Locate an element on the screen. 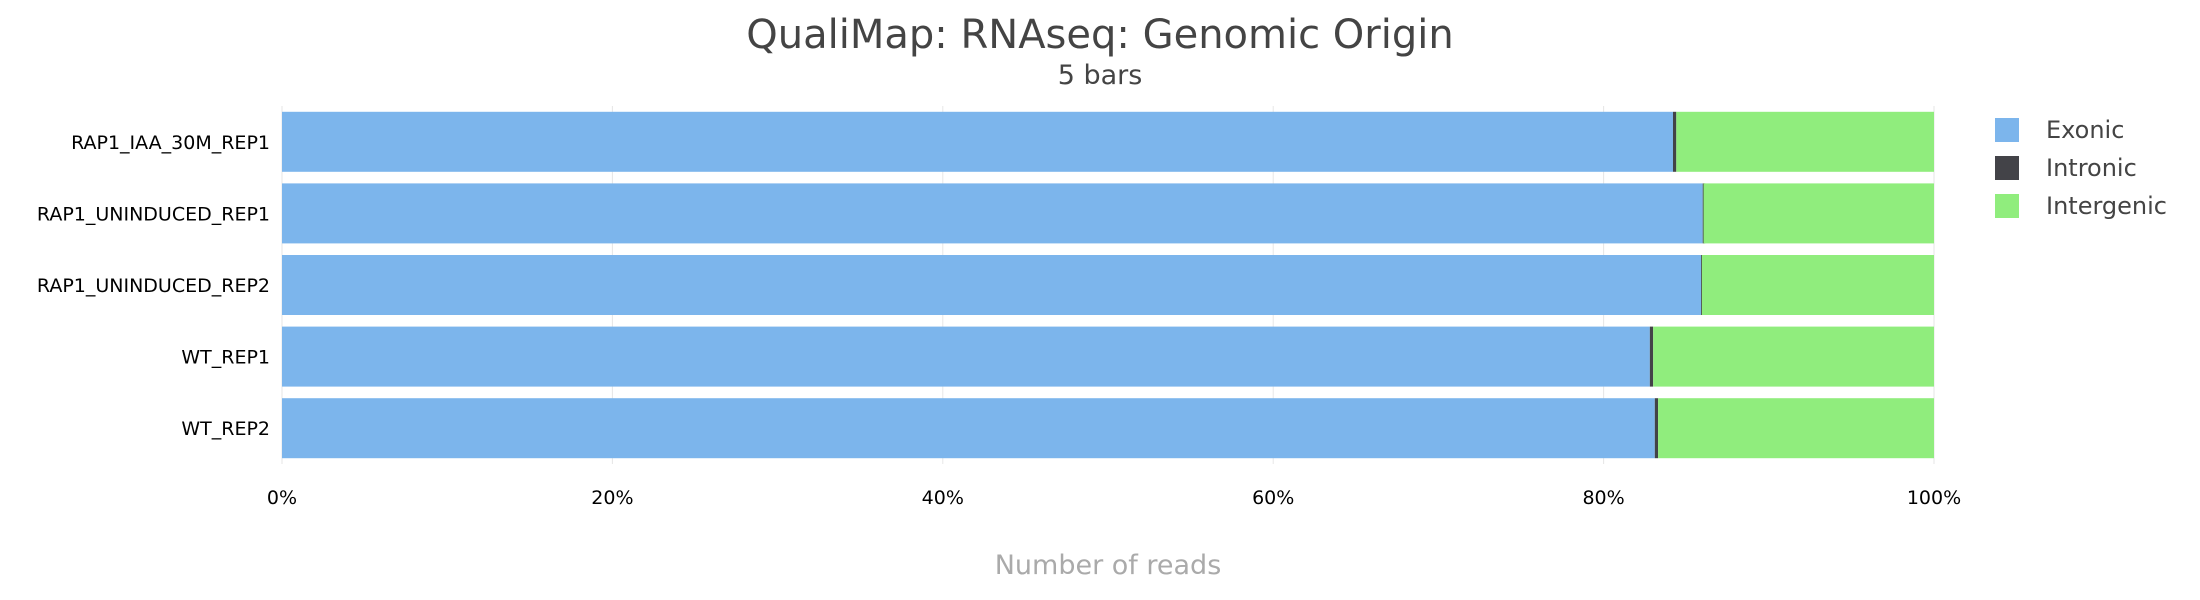  chart-subtitle: 5 bars is located at coordinates (1100, 75).